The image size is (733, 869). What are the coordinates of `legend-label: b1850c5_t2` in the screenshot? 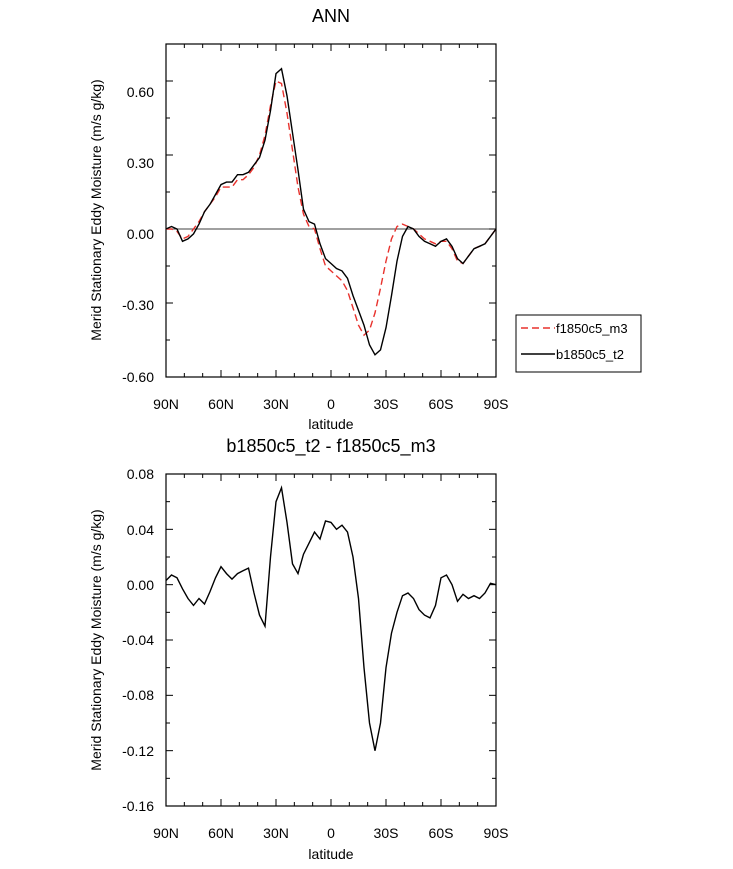 It's located at (590, 354).